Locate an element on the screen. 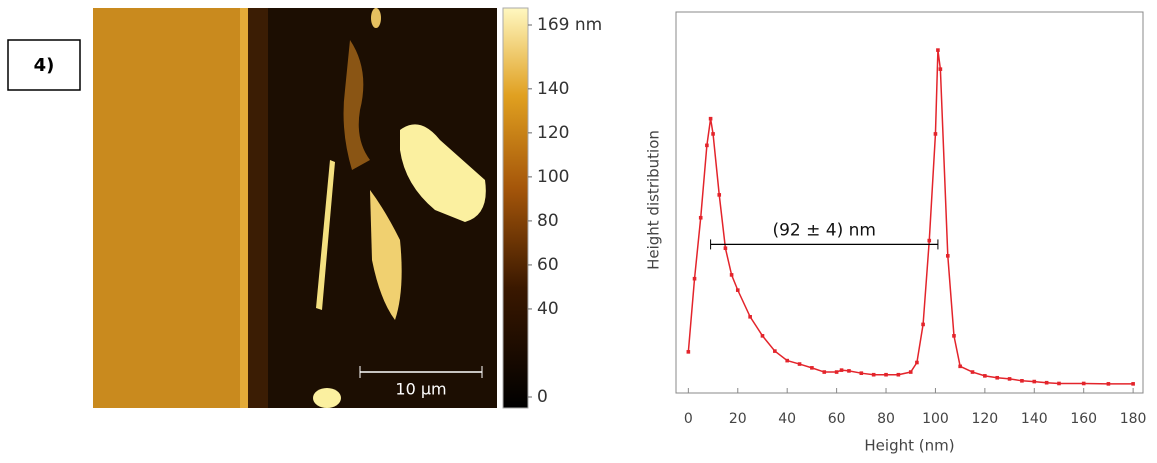 The width and height of the screenshot is (1157, 463). x-tick-label: 100 is located at coordinates (935, 419).